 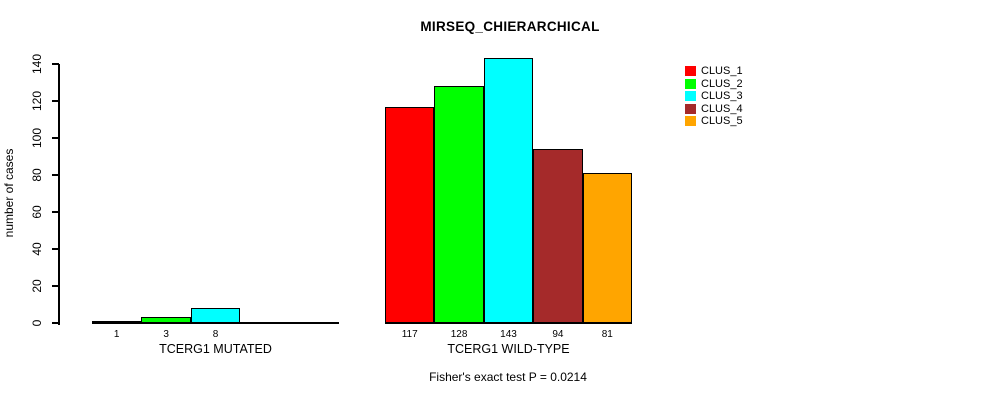 I want to click on bar-value-label: 117, so click(x=409, y=334).